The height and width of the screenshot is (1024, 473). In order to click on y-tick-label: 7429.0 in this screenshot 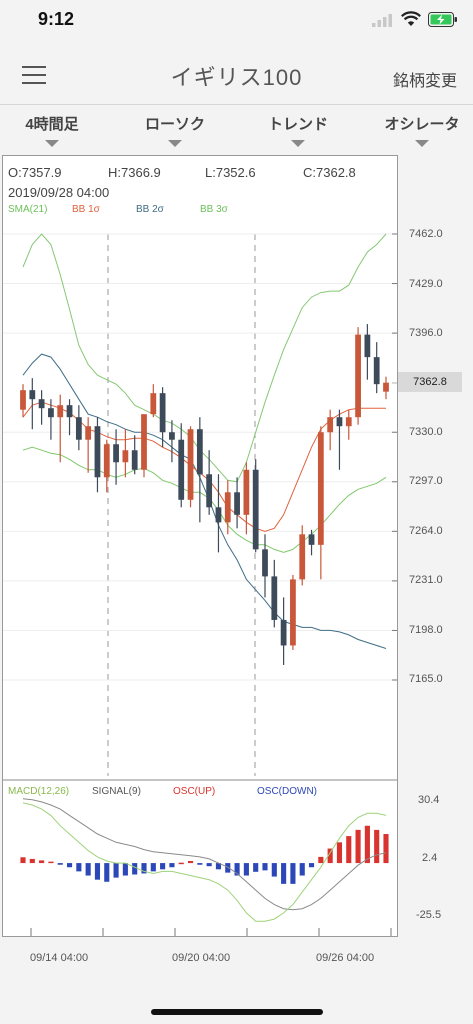, I will do `click(426, 284)`.